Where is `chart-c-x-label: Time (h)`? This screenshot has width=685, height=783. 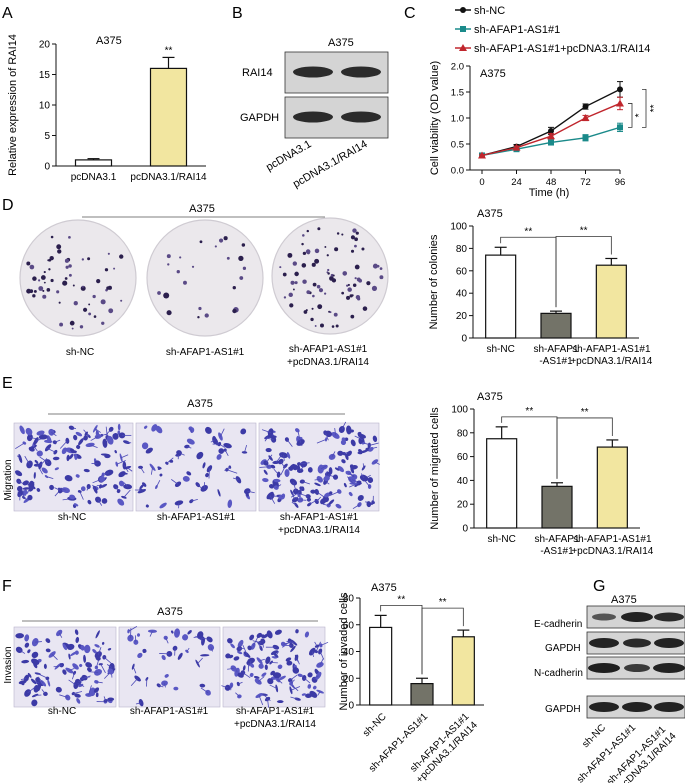 chart-c-x-label: Time (h) is located at coordinates (549, 193).